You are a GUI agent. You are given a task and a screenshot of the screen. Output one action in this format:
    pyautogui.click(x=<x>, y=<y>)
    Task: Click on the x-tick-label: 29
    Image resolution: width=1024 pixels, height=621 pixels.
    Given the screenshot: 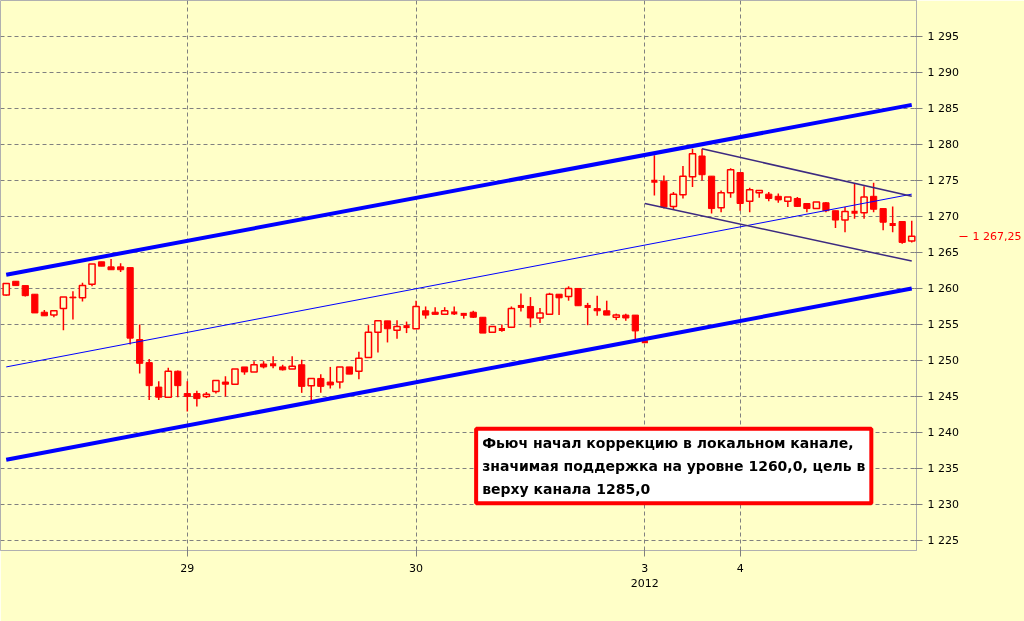 What is the action you would take?
    pyautogui.click(x=187, y=568)
    